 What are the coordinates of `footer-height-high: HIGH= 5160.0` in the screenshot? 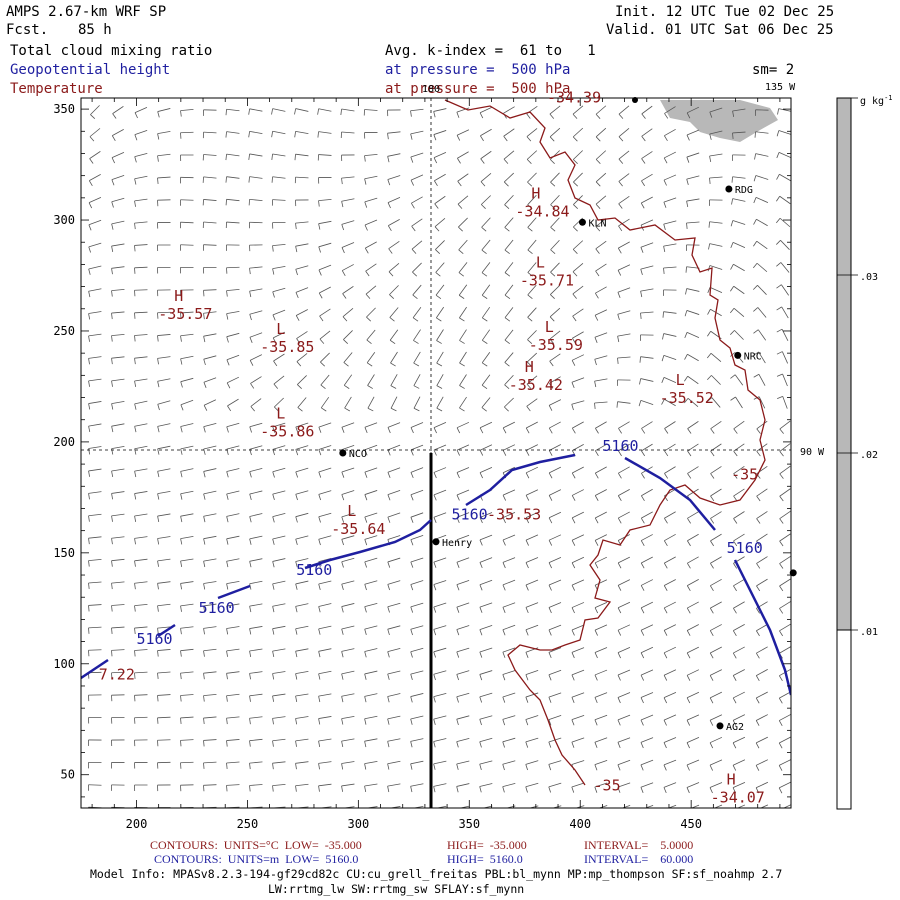 It's located at (485, 859).